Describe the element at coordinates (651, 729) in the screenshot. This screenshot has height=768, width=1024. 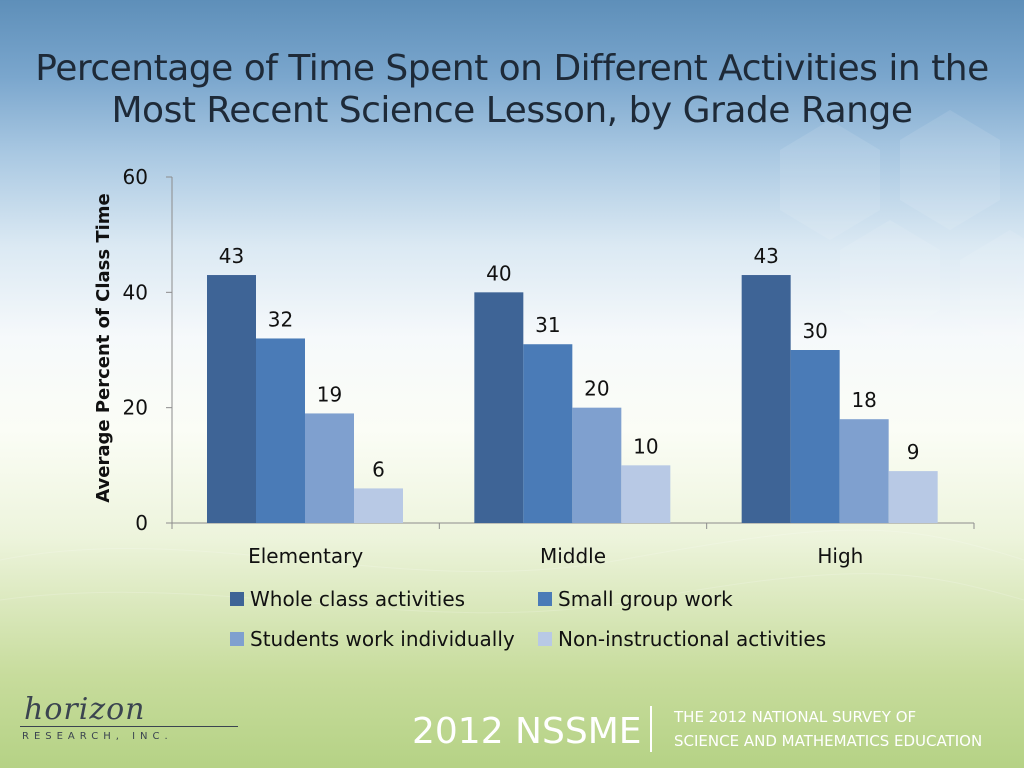
I see `footer-divider` at that location.